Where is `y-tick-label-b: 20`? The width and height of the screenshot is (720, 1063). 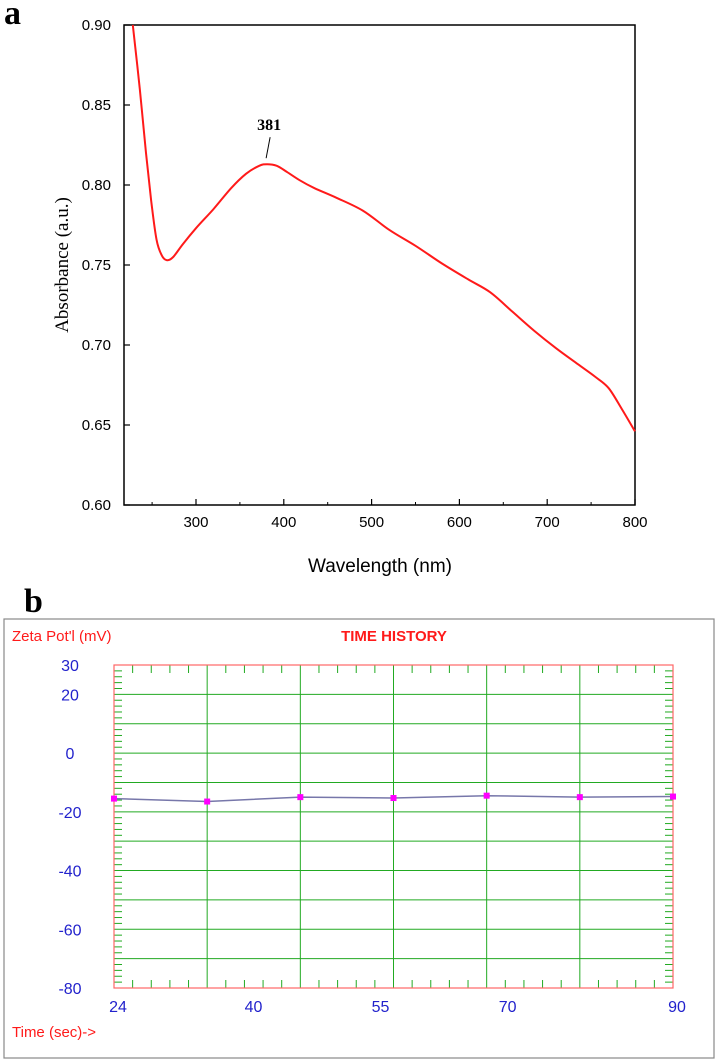
y-tick-label-b: 20 is located at coordinates (70, 695).